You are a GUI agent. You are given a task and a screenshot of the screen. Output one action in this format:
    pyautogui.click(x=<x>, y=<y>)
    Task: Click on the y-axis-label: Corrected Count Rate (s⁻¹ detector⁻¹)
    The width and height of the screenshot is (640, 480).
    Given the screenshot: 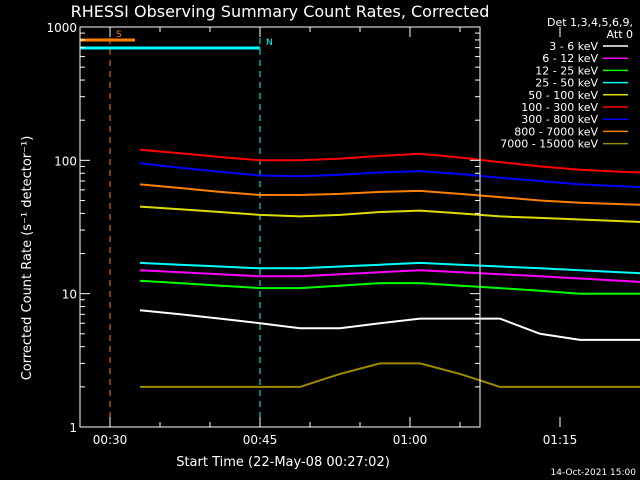 What is the action you would take?
    pyautogui.click(x=27, y=258)
    